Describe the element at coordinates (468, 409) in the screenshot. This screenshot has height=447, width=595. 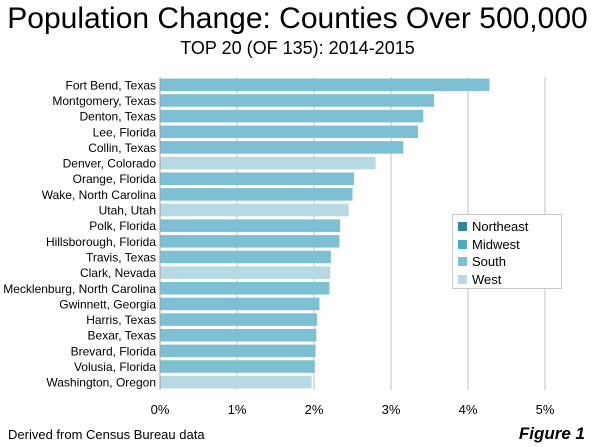
I see `x-tick-label: 4%` at that location.